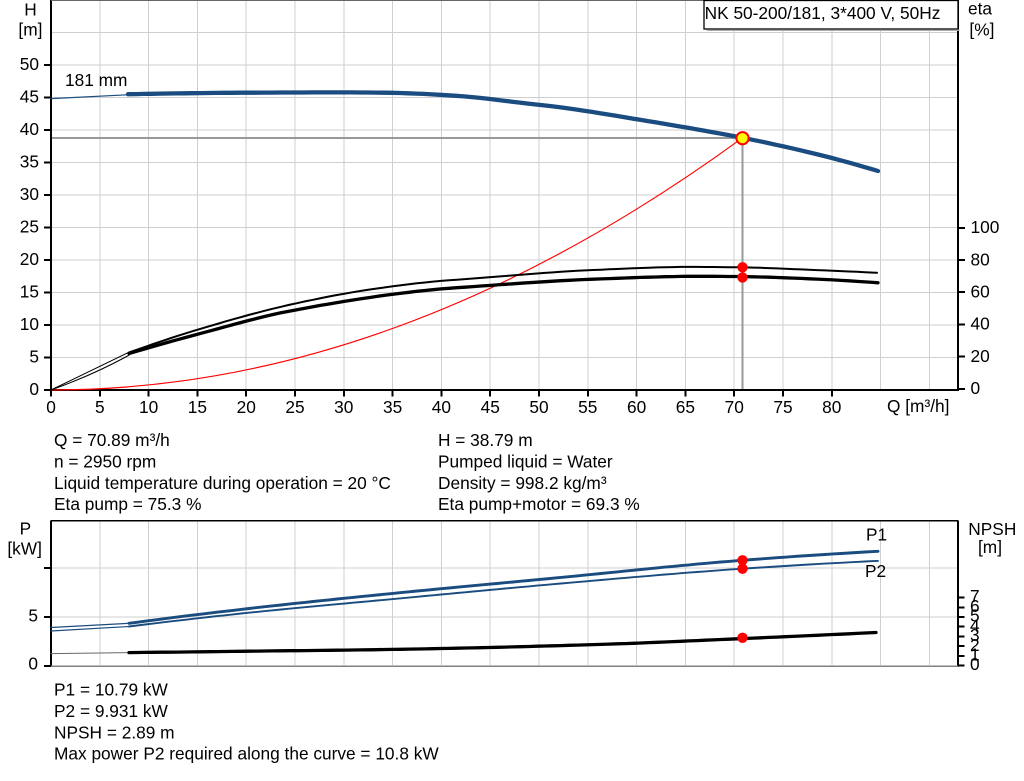  Describe the element at coordinates (24, 549) in the screenshot. I see `svg-text: [kW]` at that location.